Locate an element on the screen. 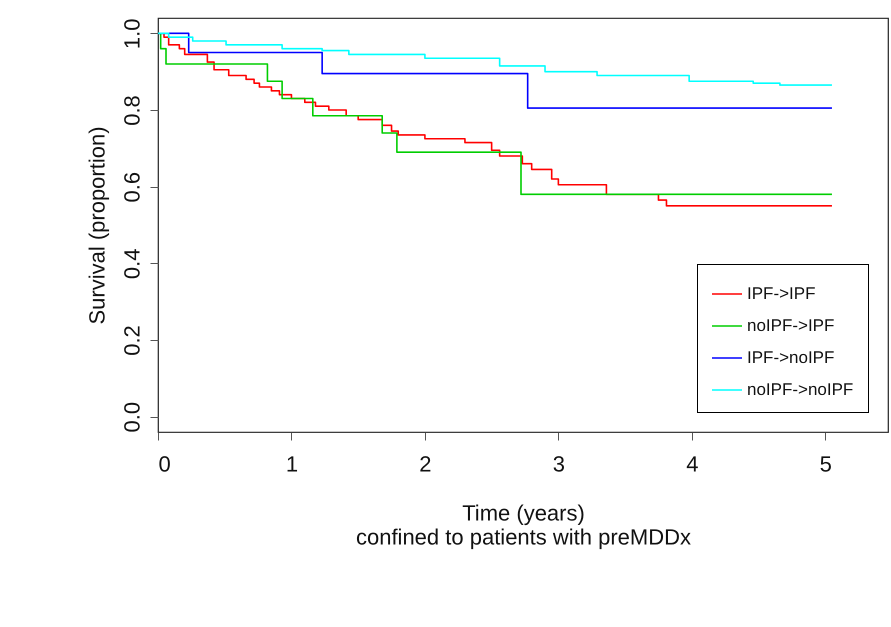 The image size is (891, 627). y-tick-label: 0.4 is located at coordinates (132, 264).